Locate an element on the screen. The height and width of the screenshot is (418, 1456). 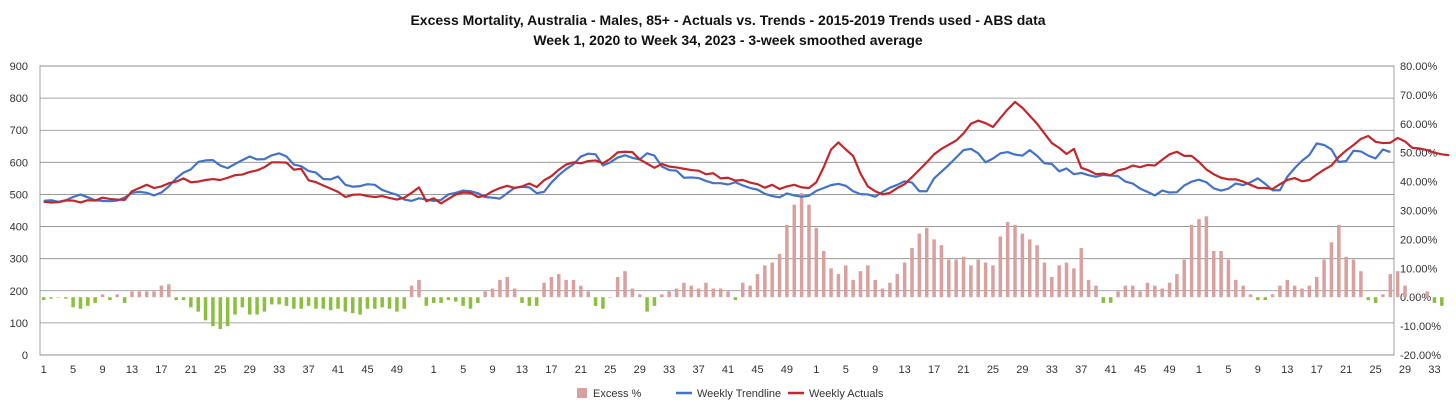
y-tick-label-left: 200 is located at coordinates (19, 292).